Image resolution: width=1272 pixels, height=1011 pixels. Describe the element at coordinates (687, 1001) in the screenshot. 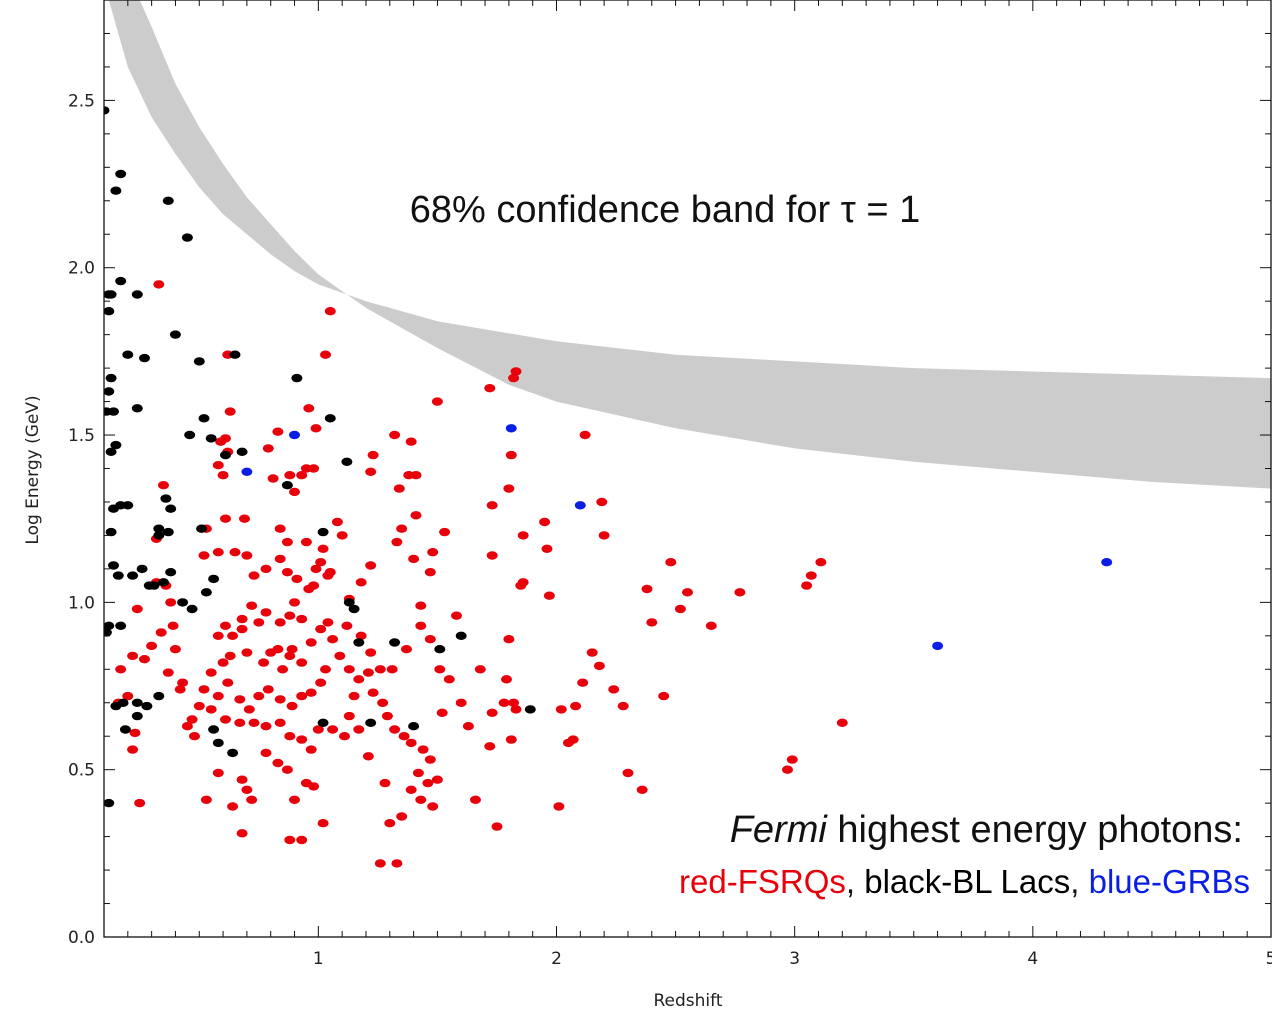

I see `x-axis-label: Redshift` at that location.